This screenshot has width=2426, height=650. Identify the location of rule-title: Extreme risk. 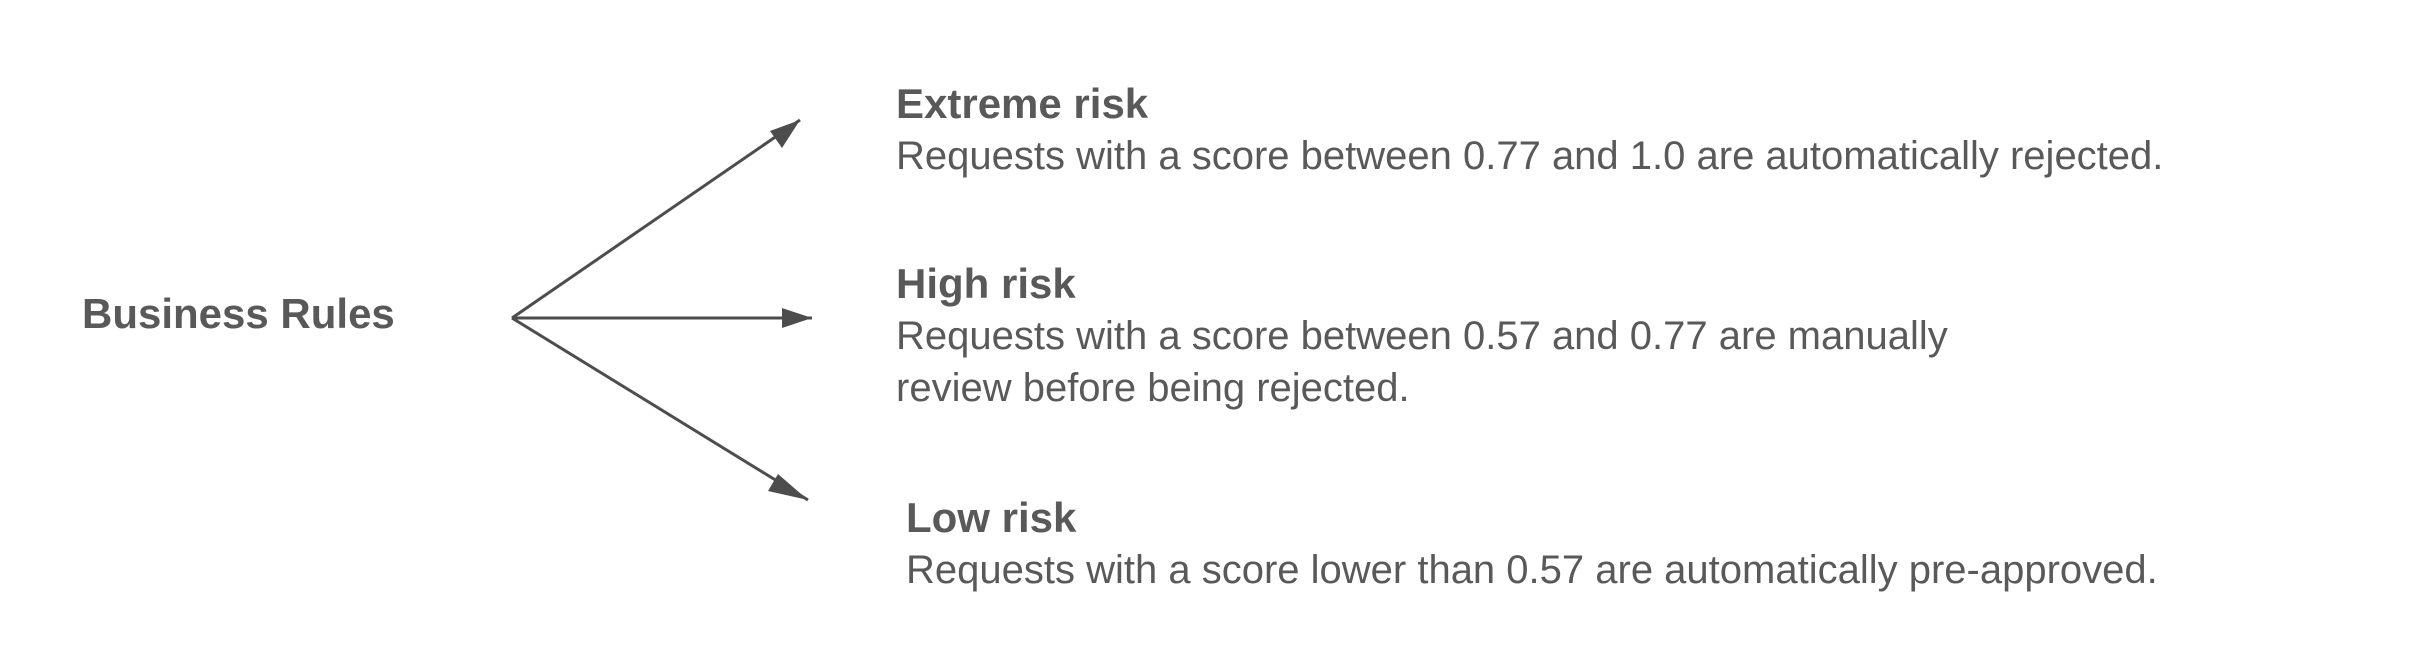
(1022, 103).